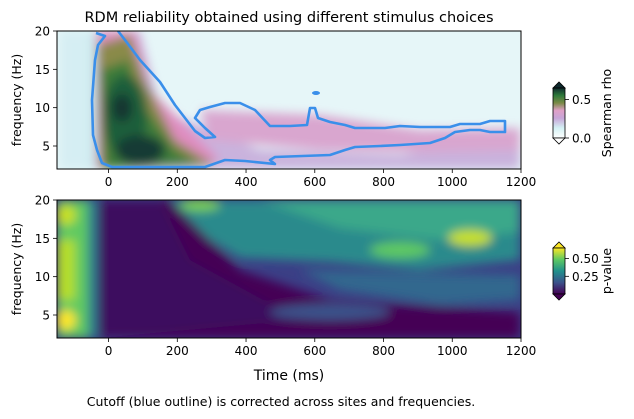 This screenshot has height=419, width=634. What do you see at coordinates (289, 376) in the screenshot?
I see `pvalue-xlabel: Time (ms)` at bounding box center [289, 376].